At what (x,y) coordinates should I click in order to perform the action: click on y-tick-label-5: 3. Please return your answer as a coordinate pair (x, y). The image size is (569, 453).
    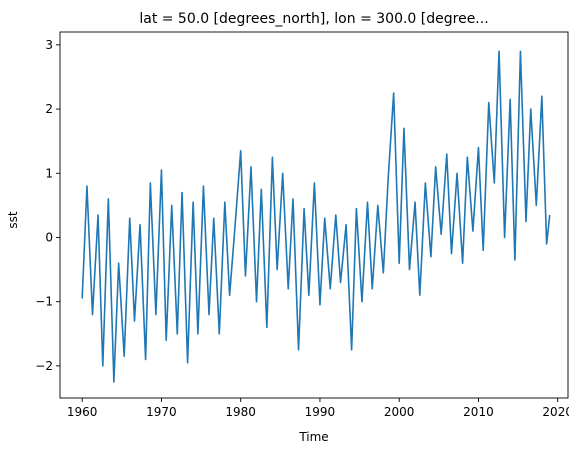
    Looking at the image, I should click on (49, 45).